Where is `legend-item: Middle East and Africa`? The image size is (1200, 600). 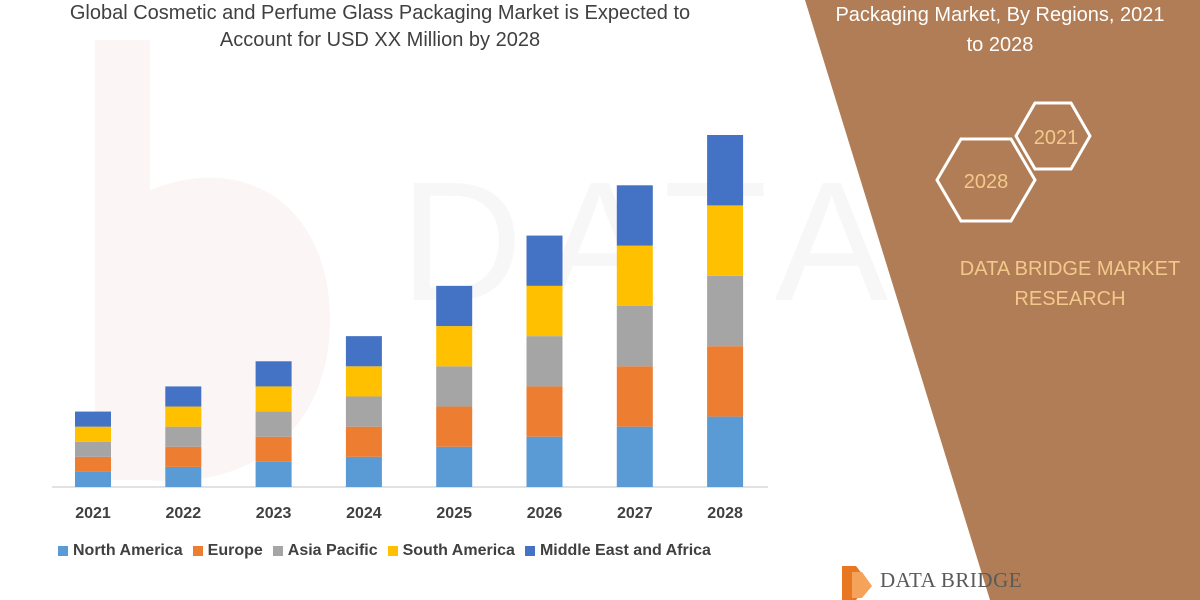
legend-item: Middle East and Africa is located at coordinates (617, 551).